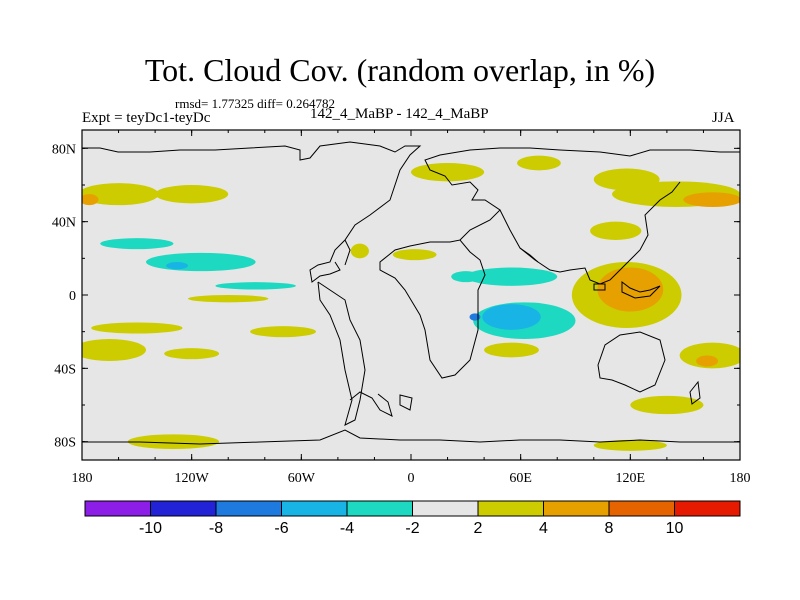  I want to click on experiment-label: Expt = teyDc1-teyDc, so click(146, 118).